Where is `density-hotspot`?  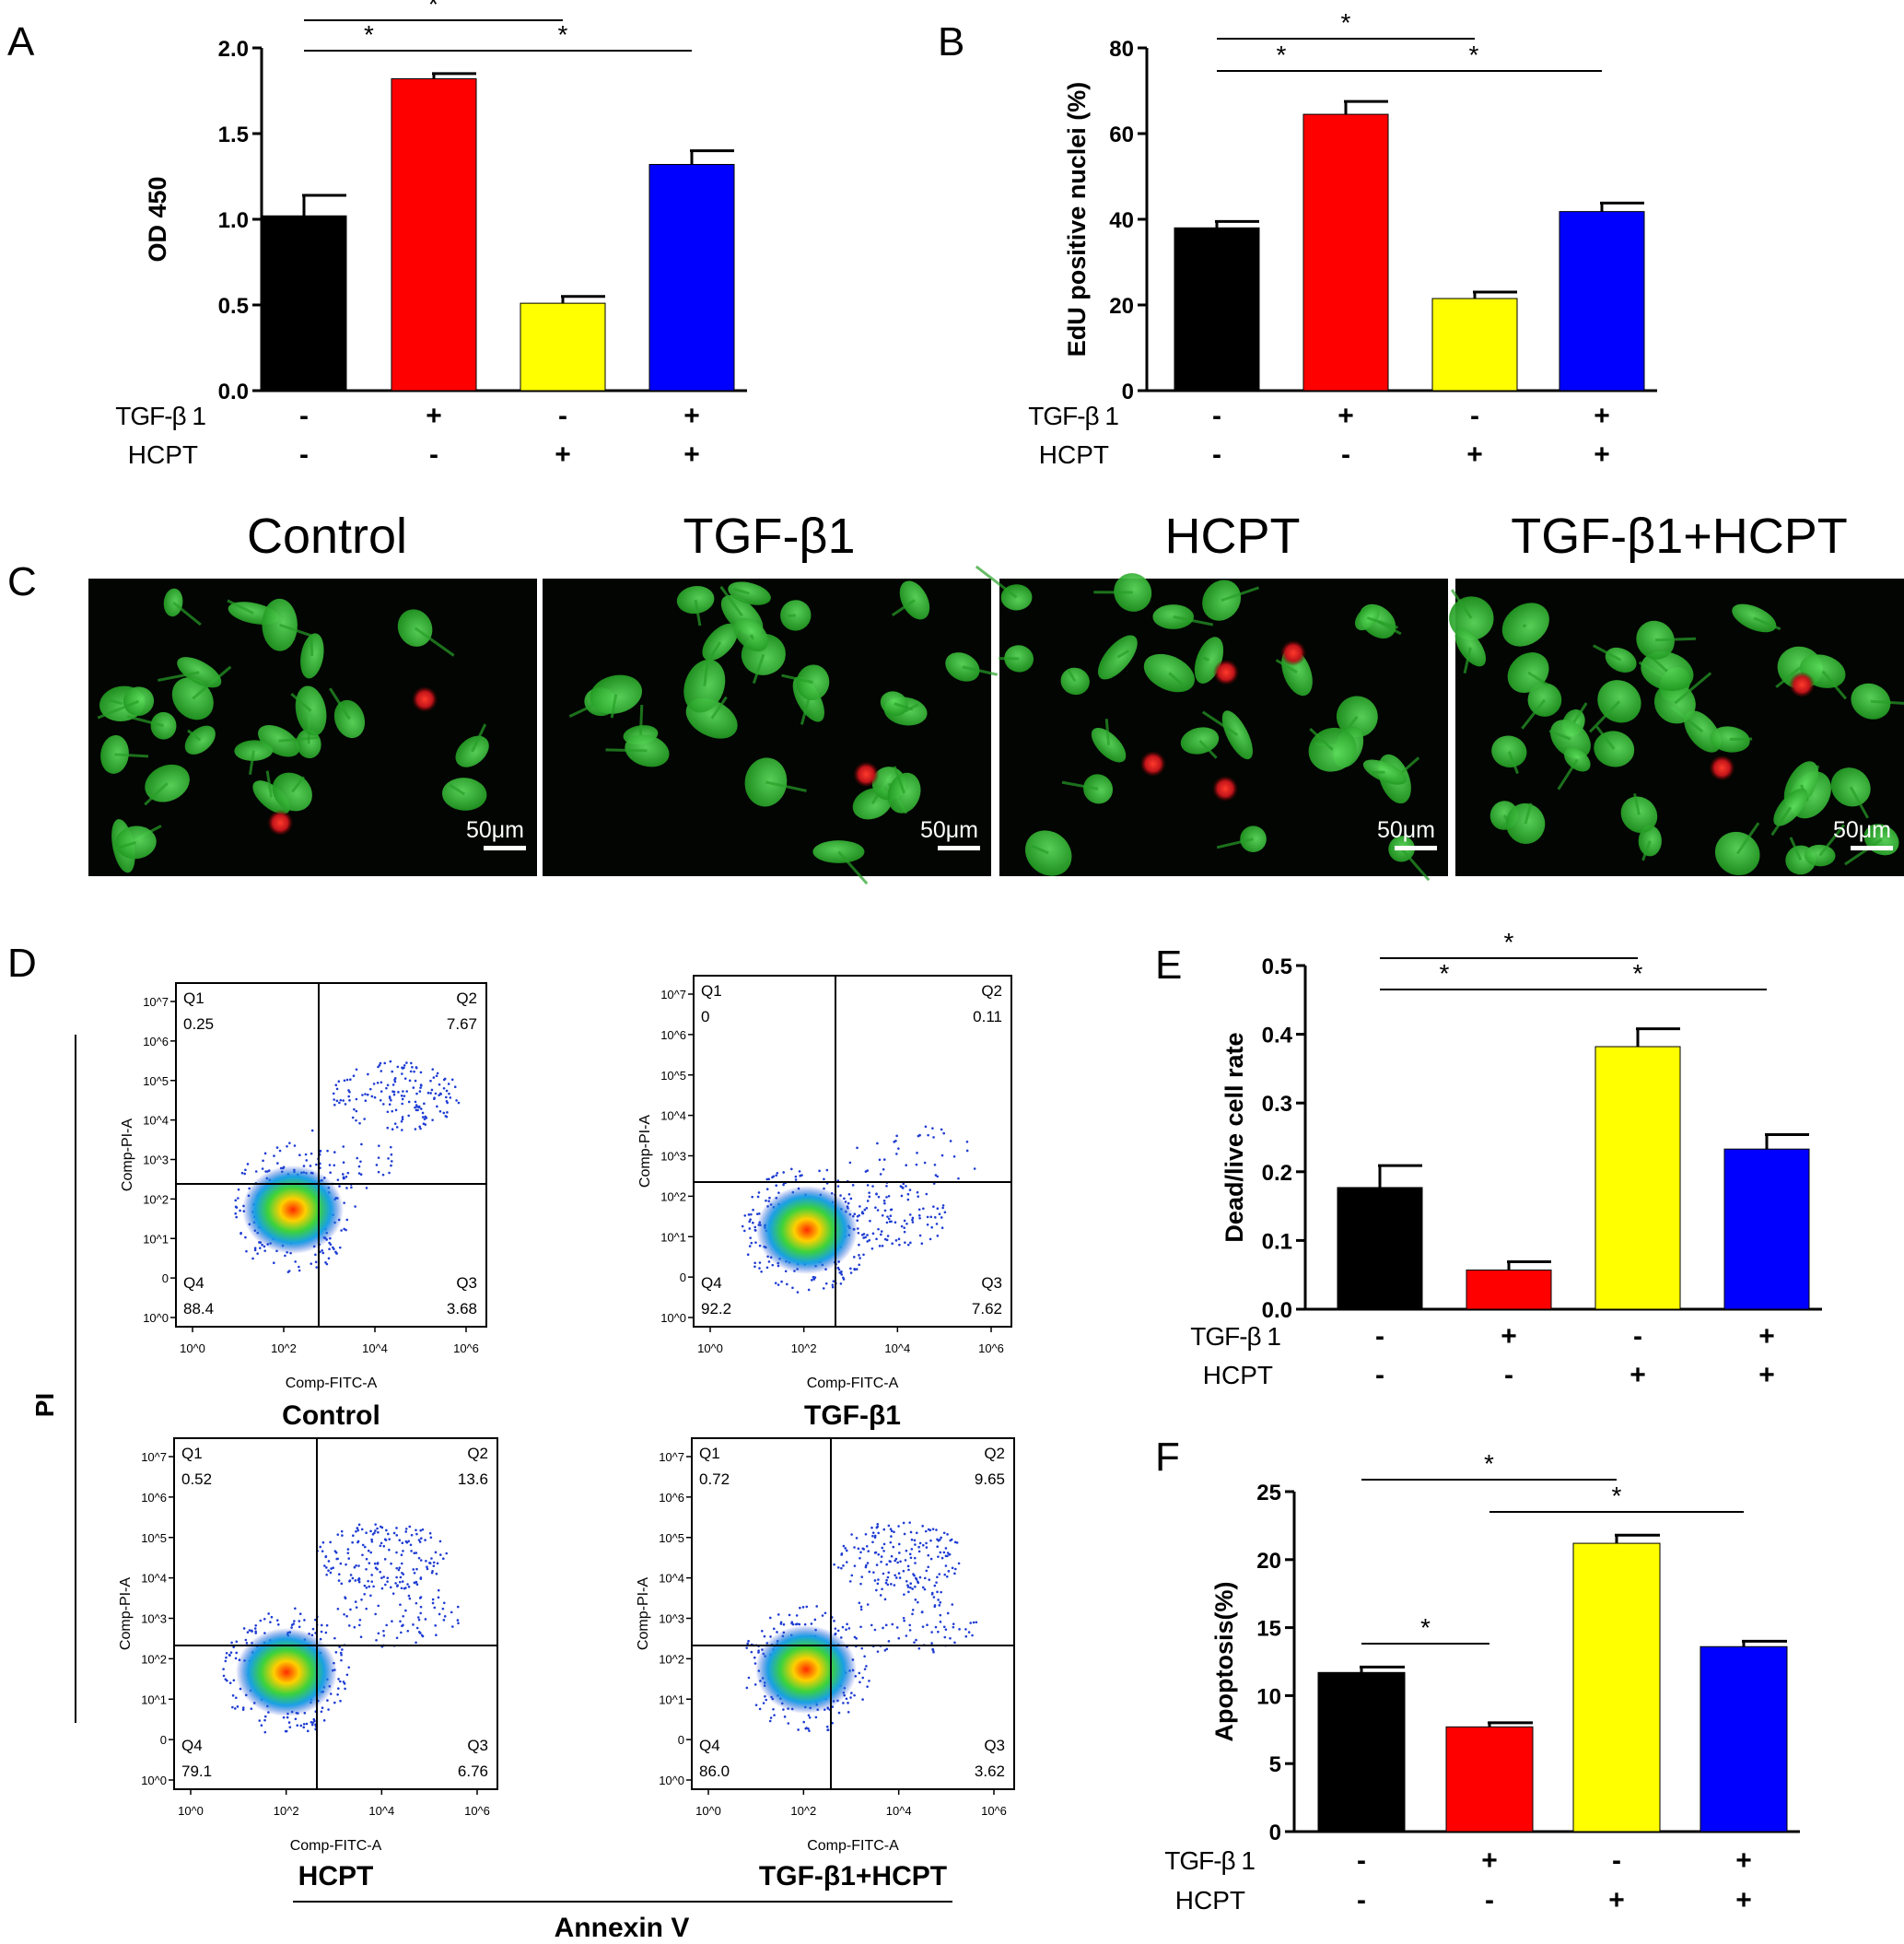
density-hotspot is located at coordinates (286, 1672).